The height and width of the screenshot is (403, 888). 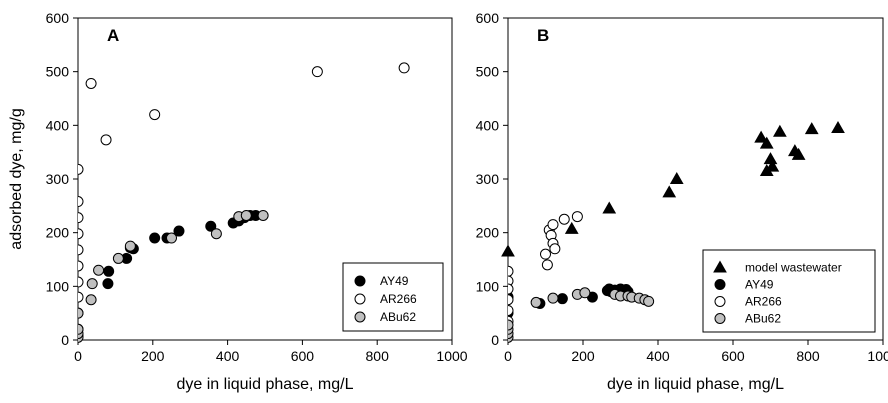 I want to click on panel-label: B, so click(x=543, y=35).